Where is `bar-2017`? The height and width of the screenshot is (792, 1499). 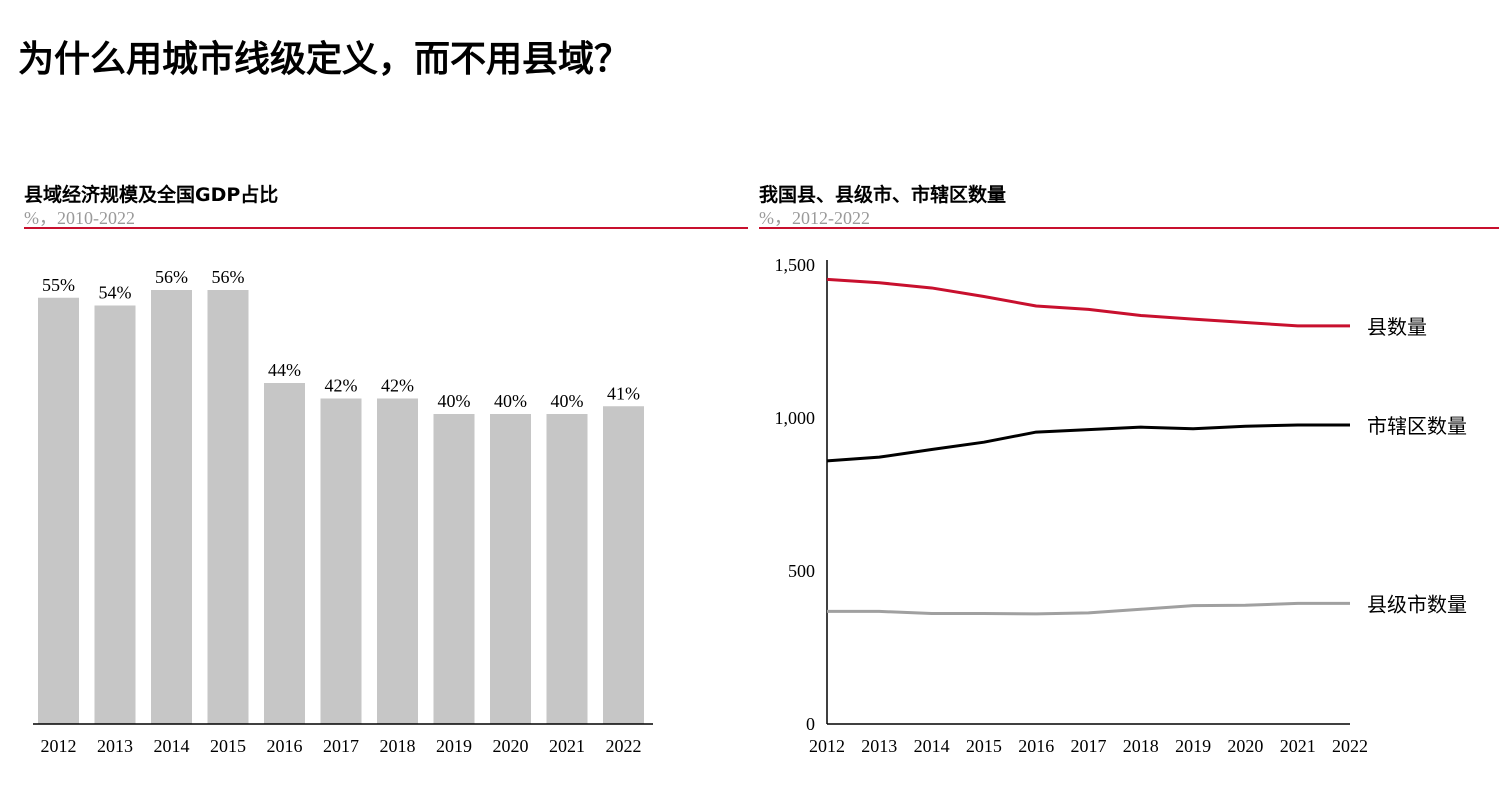 bar-2017 is located at coordinates (341, 561).